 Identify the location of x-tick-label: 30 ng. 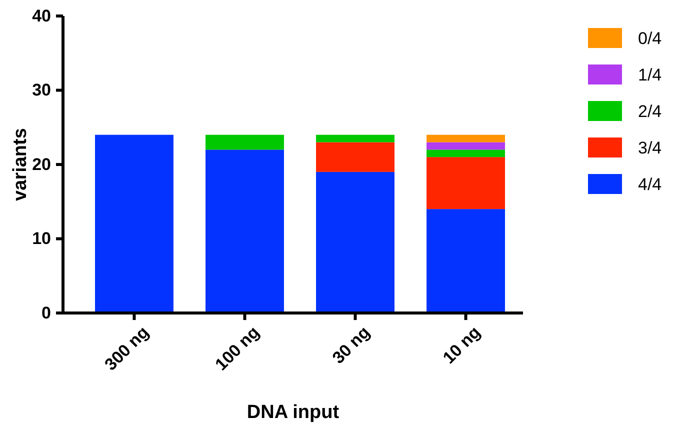
(351, 345).